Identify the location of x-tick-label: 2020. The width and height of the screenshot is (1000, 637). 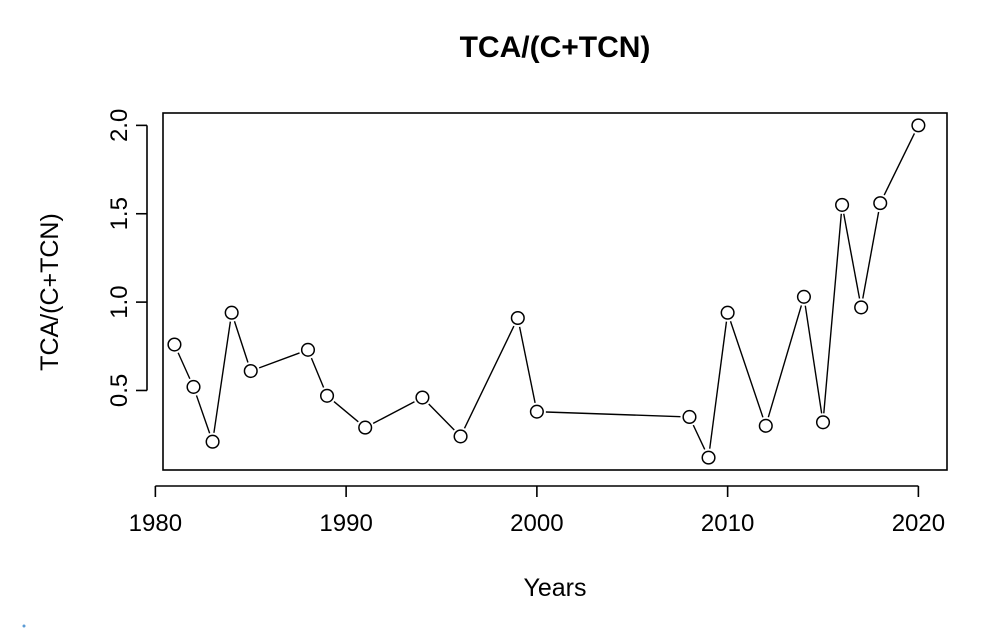
(918, 523).